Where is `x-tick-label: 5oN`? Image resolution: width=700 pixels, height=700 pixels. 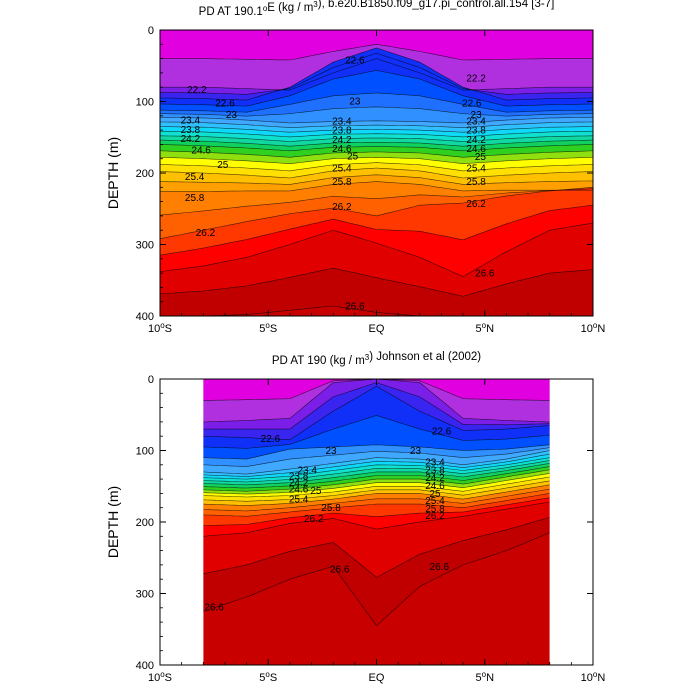 x-tick-label: 5oN is located at coordinates (484, 677).